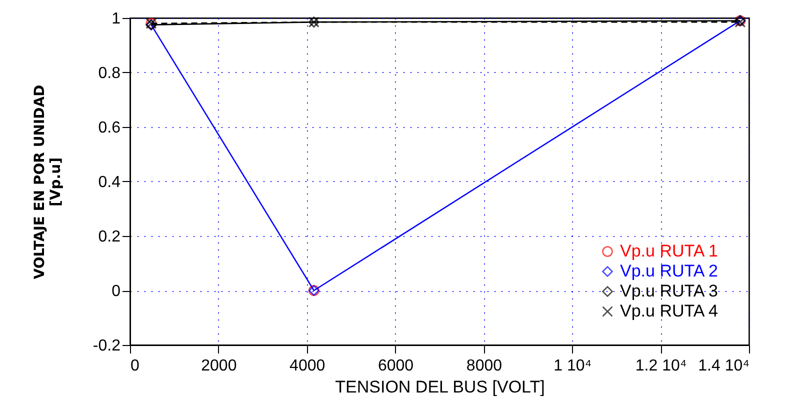  What do you see at coordinates (308, 366) in the screenshot?
I see `x-tick-label: 4000` at bounding box center [308, 366].